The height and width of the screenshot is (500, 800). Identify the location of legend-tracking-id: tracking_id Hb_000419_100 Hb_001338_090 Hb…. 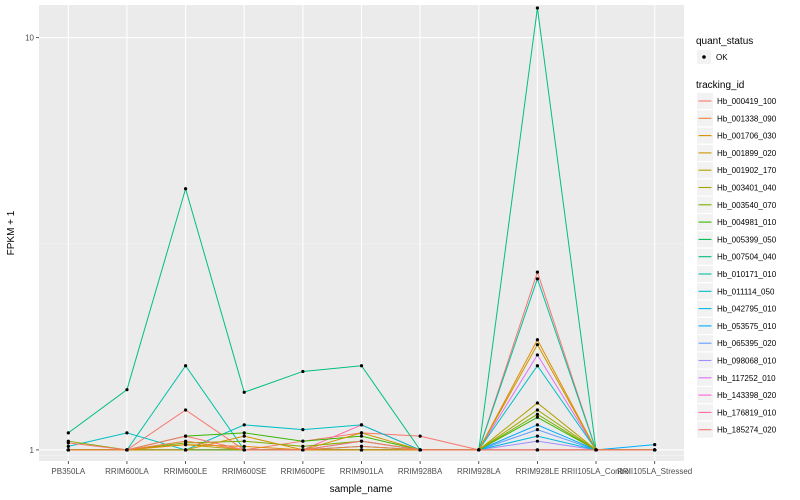
(736, 259).